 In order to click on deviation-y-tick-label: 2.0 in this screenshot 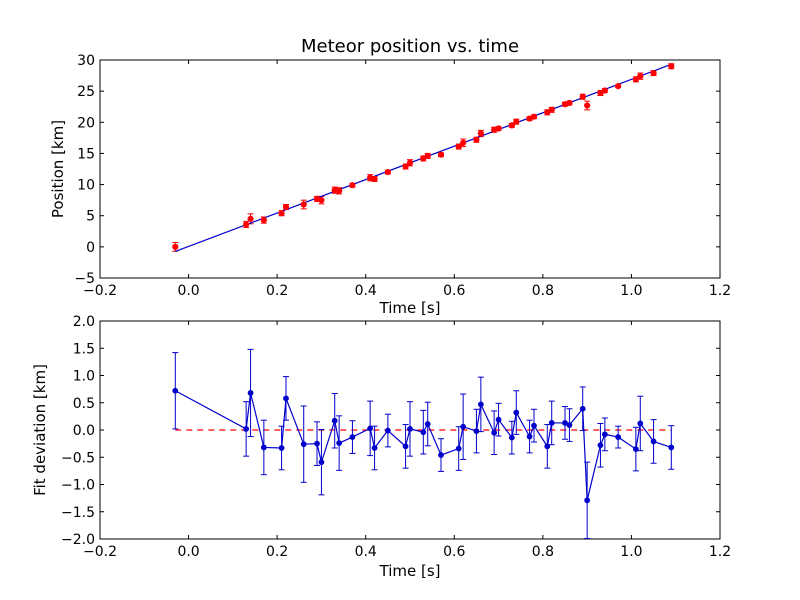, I will do `click(84, 322)`.